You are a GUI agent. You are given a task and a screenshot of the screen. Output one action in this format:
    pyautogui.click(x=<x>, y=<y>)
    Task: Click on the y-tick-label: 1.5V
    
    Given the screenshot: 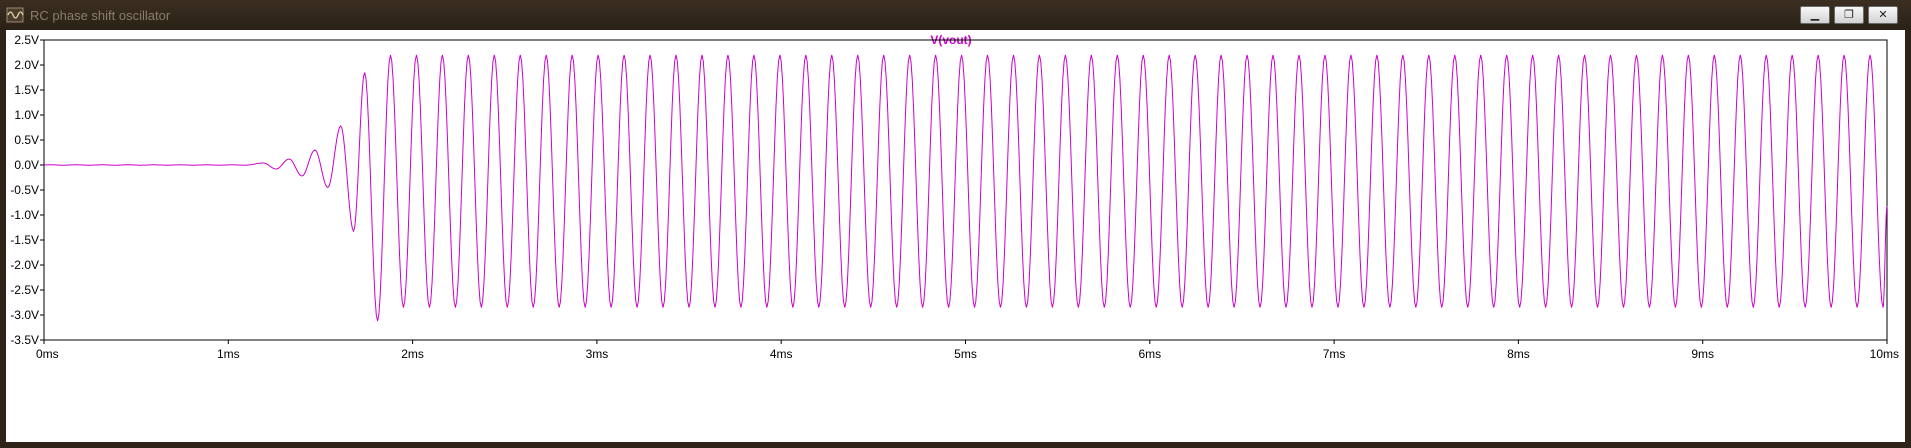 What is the action you would take?
    pyautogui.click(x=26, y=90)
    